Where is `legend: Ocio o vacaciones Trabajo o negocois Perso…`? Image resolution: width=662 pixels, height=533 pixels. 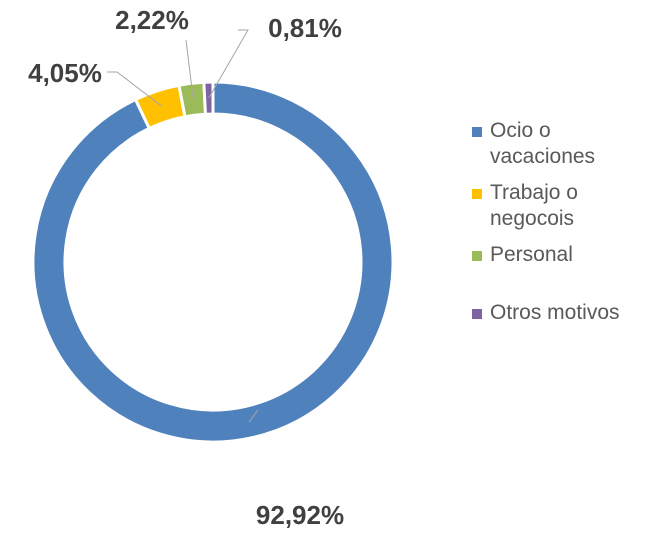 legend: Ocio o vacaciones Trabajo o negocois Perso… is located at coordinates (552, 227).